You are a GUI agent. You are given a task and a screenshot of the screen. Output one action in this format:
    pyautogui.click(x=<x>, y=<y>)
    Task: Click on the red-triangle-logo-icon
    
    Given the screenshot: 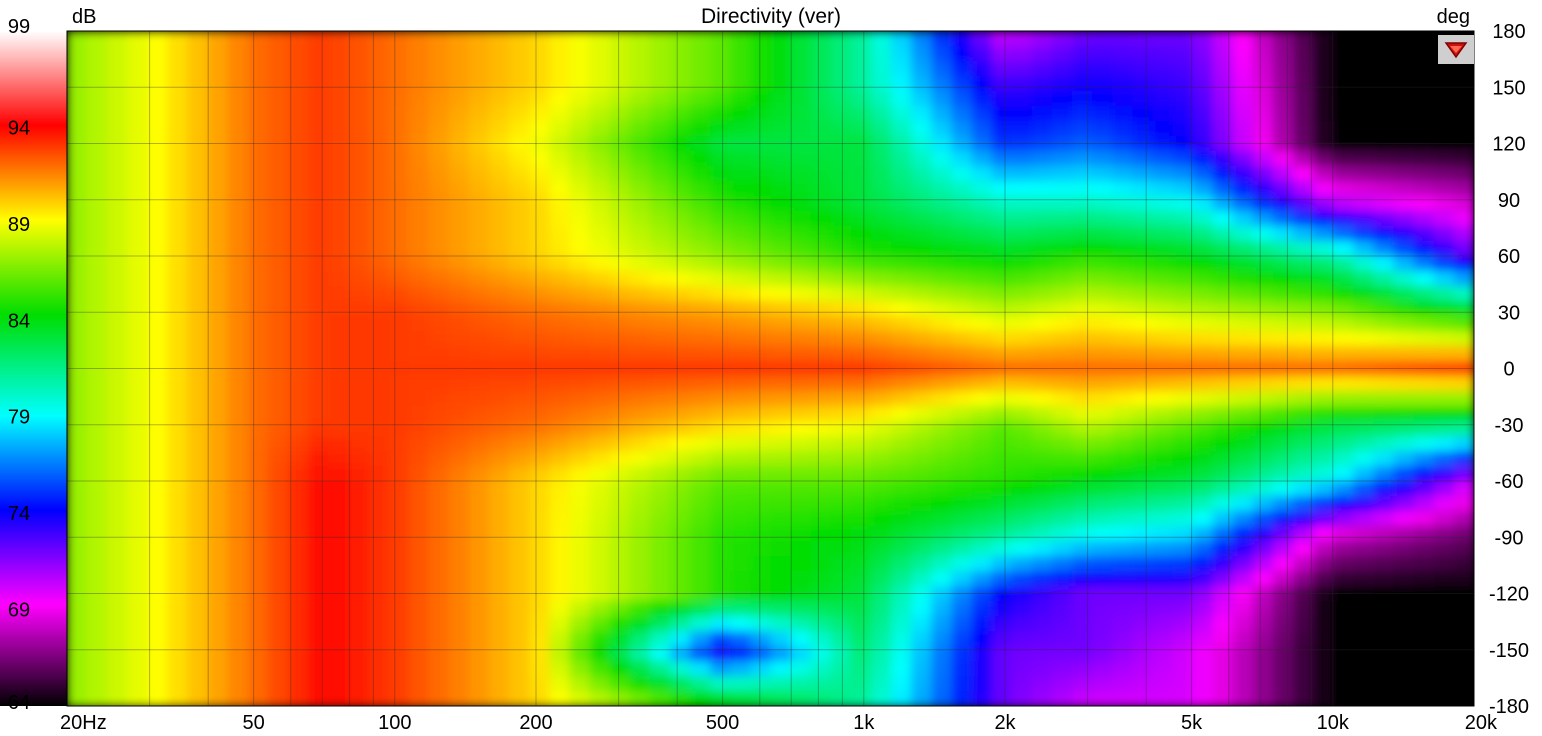 What is the action you would take?
    pyautogui.click(x=1456, y=49)
    